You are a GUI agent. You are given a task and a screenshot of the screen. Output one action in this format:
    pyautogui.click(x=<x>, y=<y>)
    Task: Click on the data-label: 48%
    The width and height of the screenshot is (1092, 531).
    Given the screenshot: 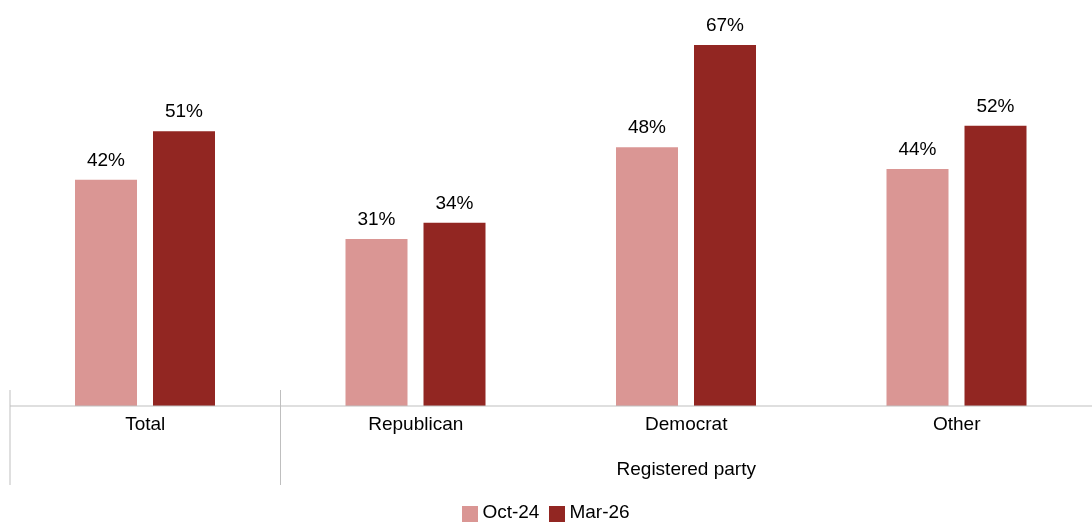 What is the action you would take?
    pyautogui.click(x=647, y=127)
    